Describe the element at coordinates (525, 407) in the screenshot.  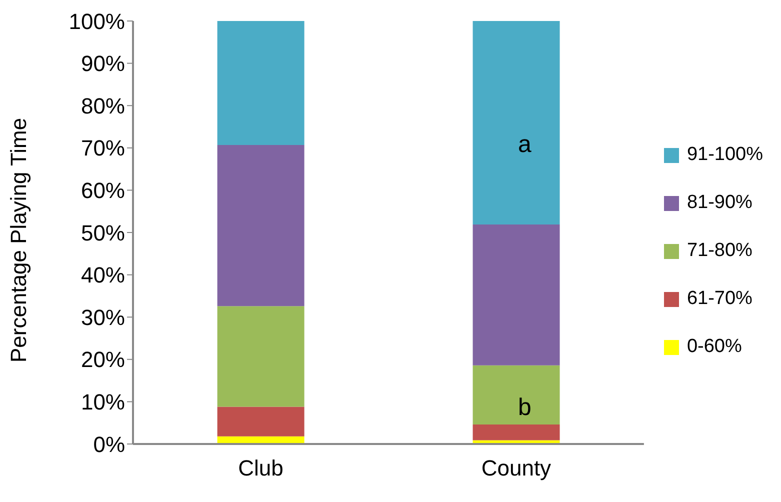
I see `annotation: b` at that location.